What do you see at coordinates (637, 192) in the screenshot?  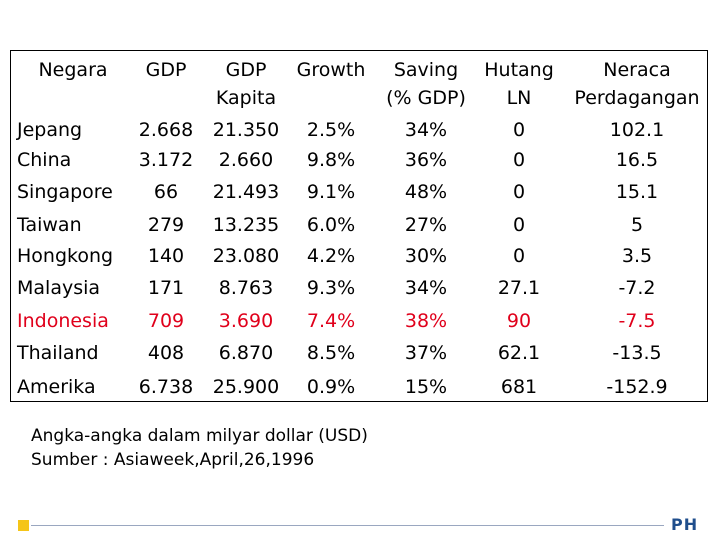 I see `cell-neraca: 15.1` at bounding box center [637, 192].